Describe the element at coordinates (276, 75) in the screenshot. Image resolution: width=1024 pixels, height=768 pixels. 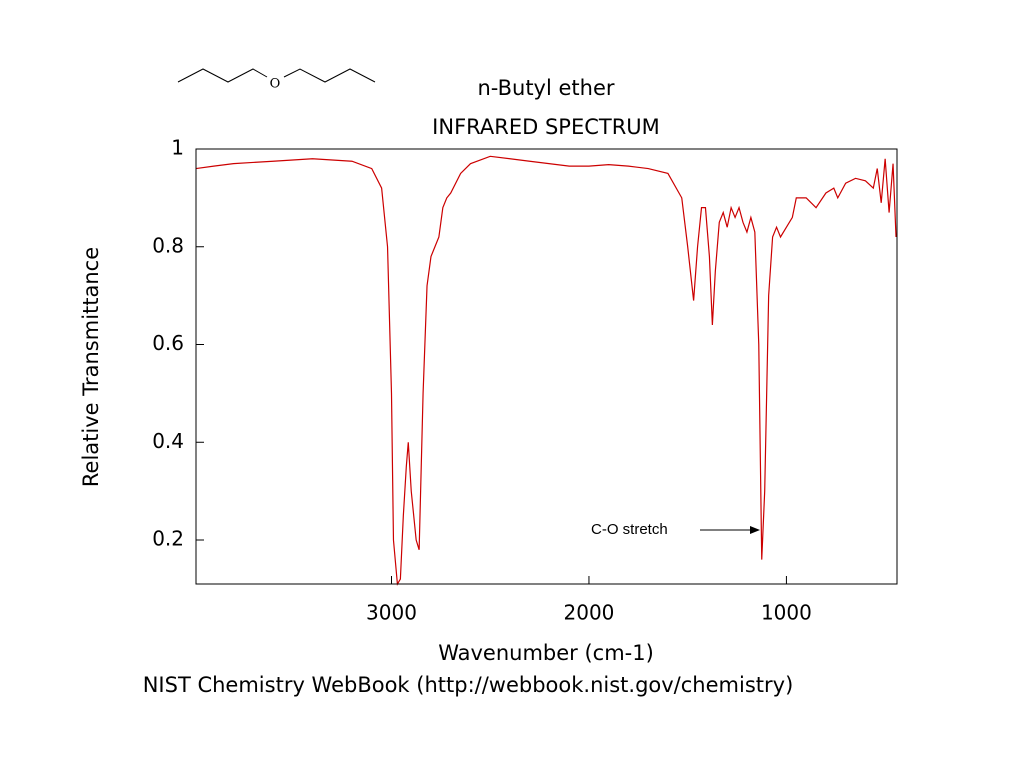
I see `molecule` at that location.